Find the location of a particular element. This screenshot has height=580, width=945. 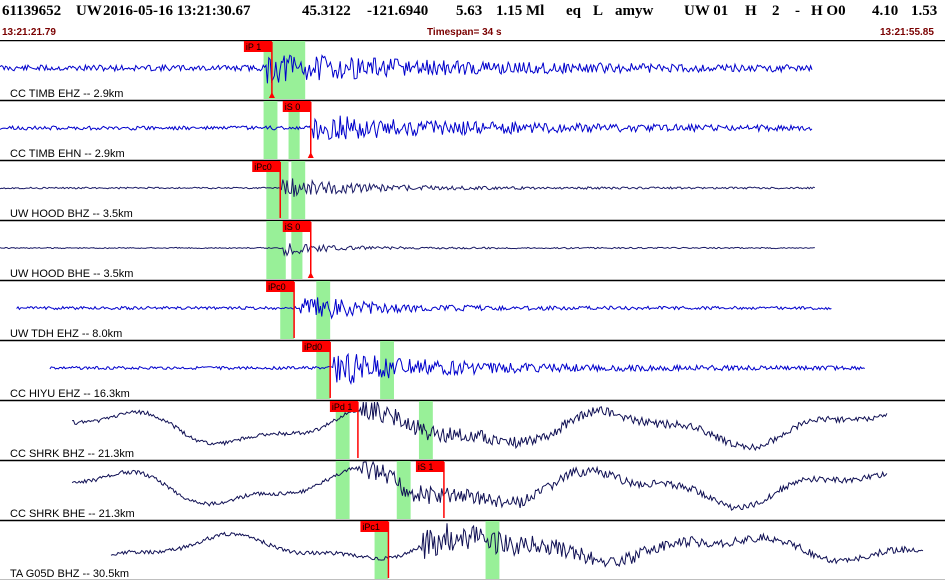

trace-label: TA G05D BHZ -- 30.5km is located at coordinates (69, 574).